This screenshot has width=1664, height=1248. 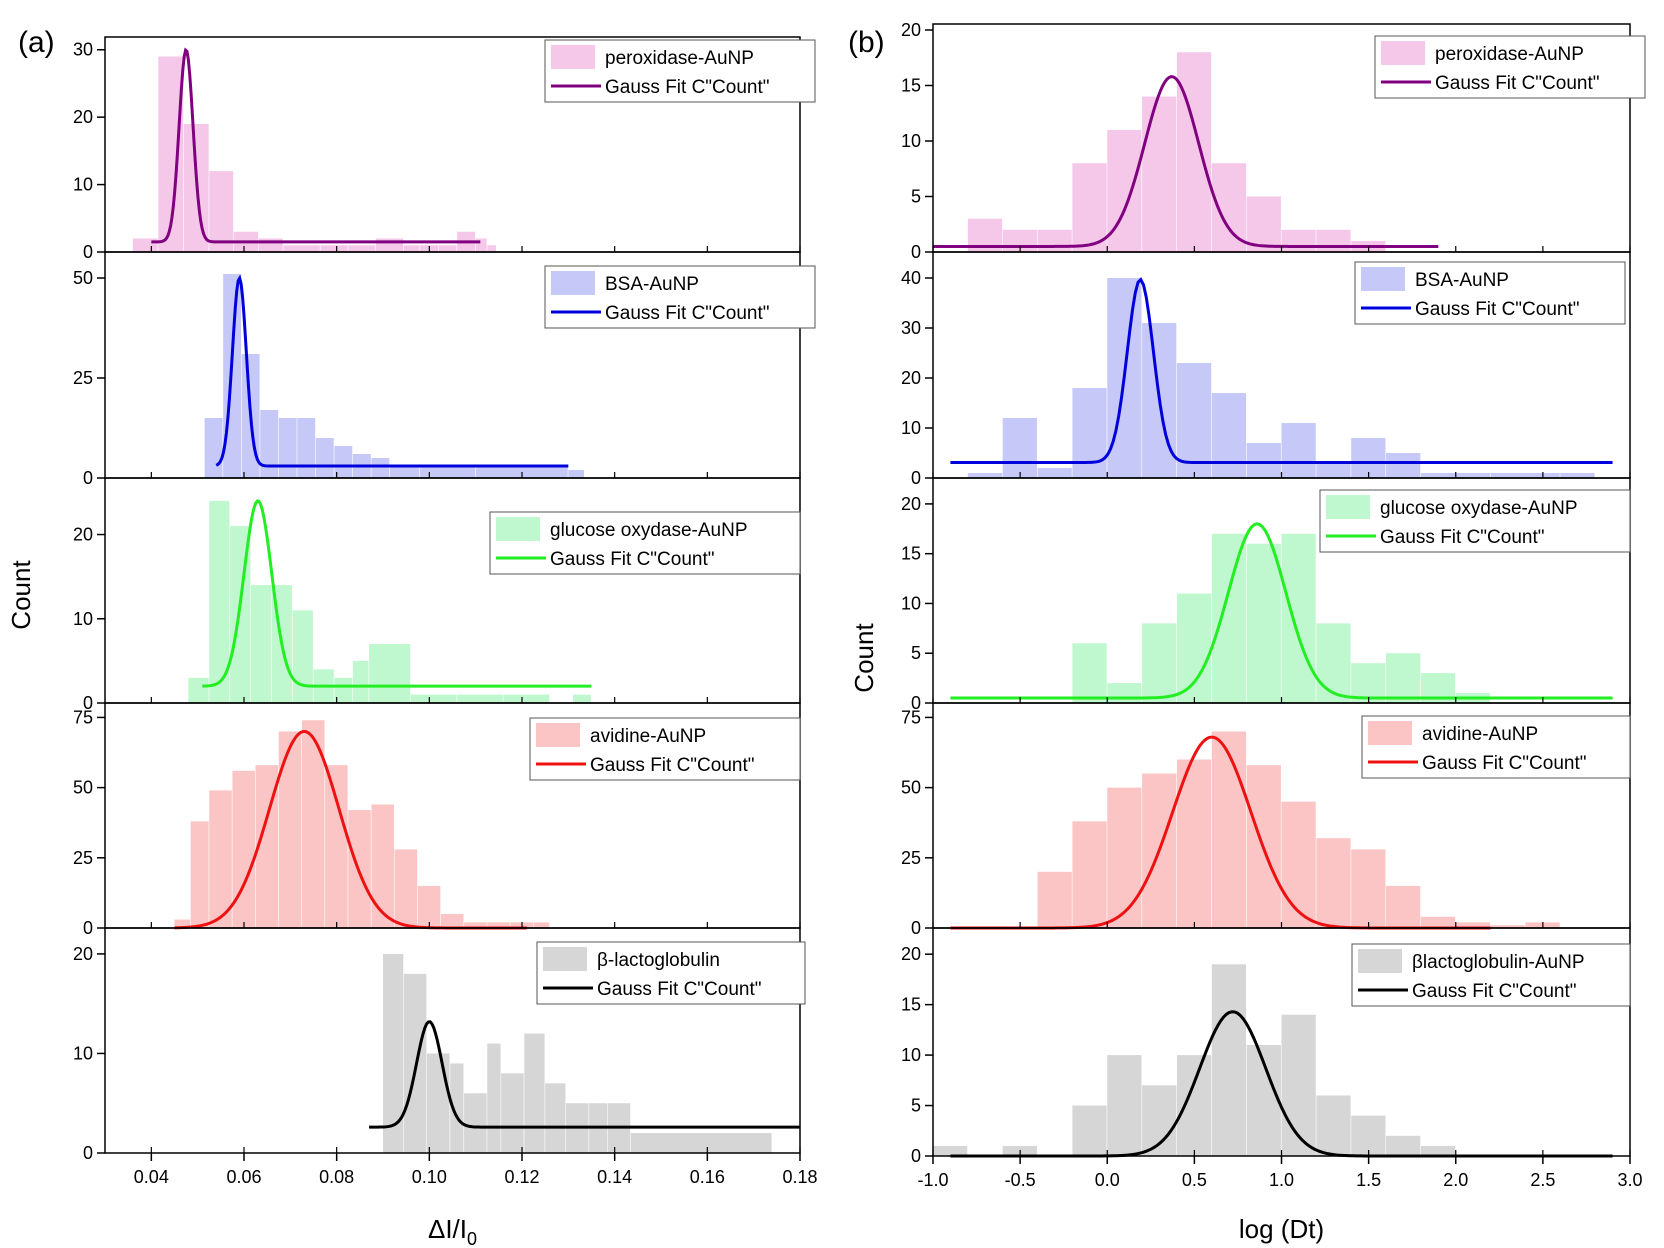 What do you see at coordinates (1266, 820) in the screenshot?
I see `subplot-4: 0 25 50 75 avidine-AuNP Gauss Fit C"Count"` at bounding box center [1266, 820].